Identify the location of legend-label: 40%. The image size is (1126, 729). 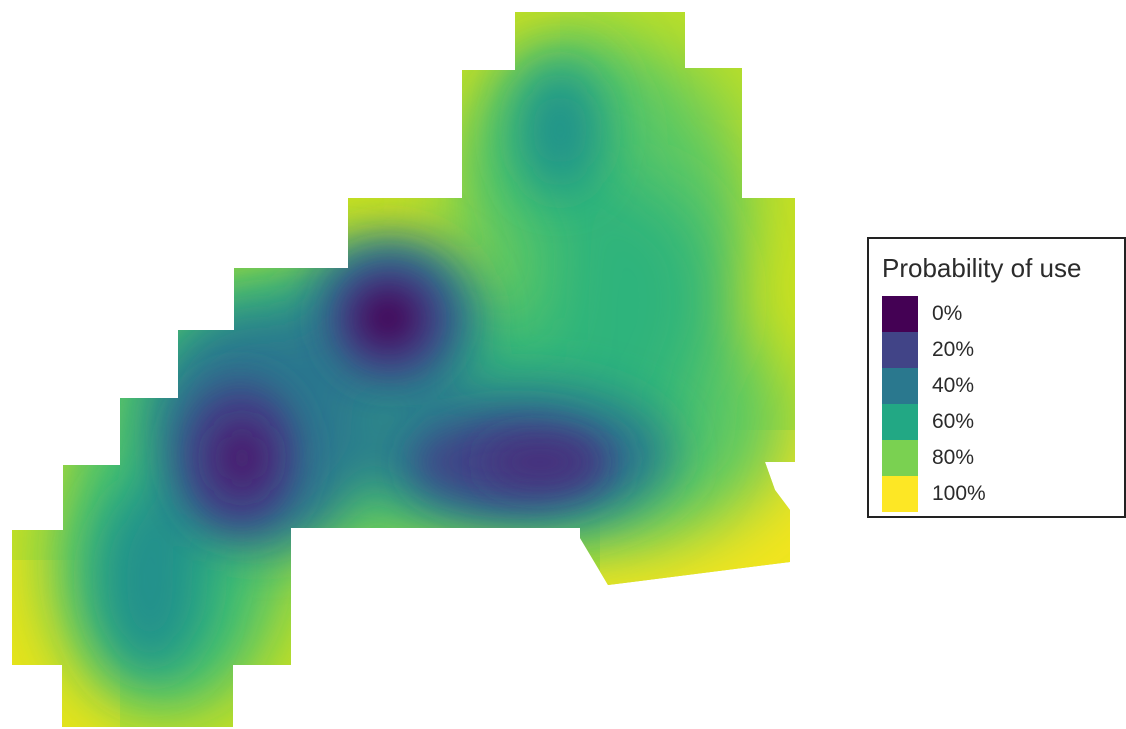
(953, 385).